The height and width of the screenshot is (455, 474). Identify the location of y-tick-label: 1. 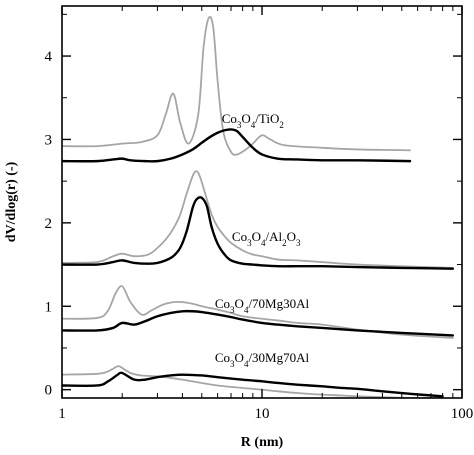
(49, 307).